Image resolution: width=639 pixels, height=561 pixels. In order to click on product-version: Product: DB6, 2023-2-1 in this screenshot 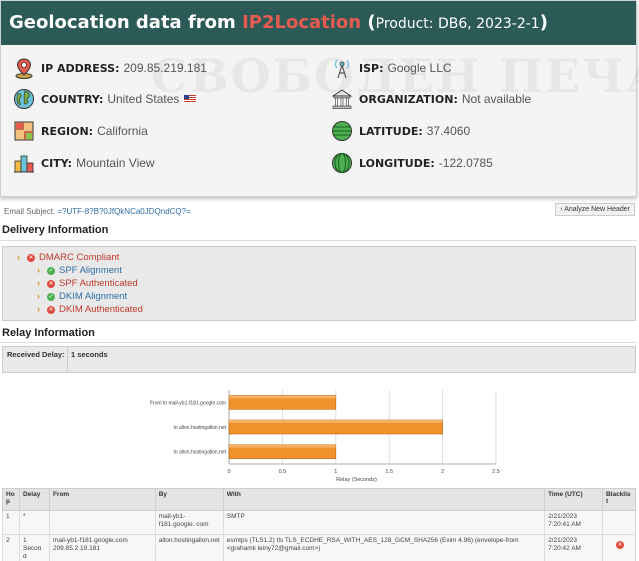, I will do `click(457, 24)`.